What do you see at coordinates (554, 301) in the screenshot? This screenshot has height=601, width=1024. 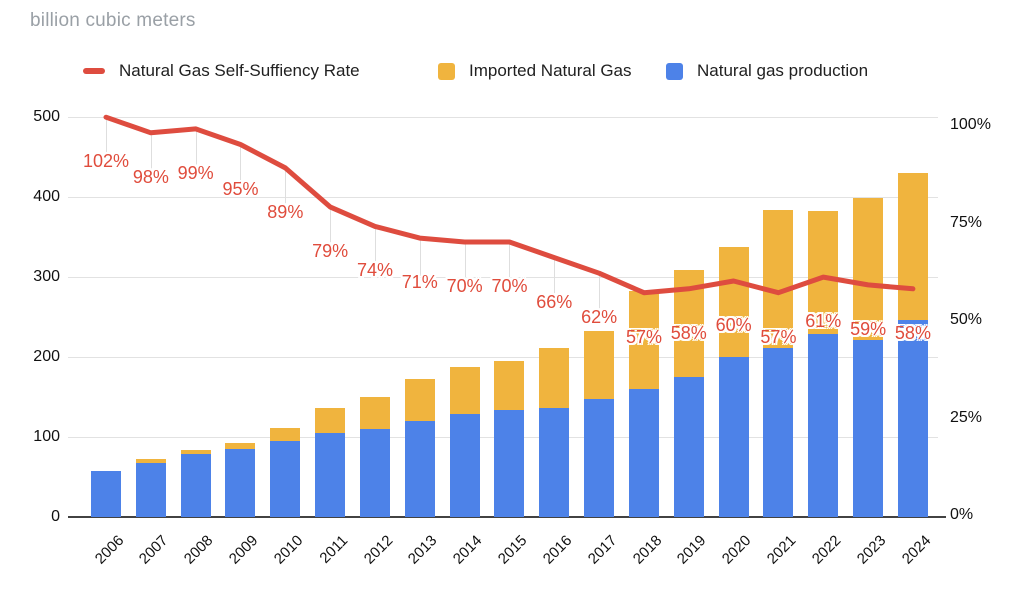 I see `rate-label-2016: 66%` at bounding box center [554, 301].